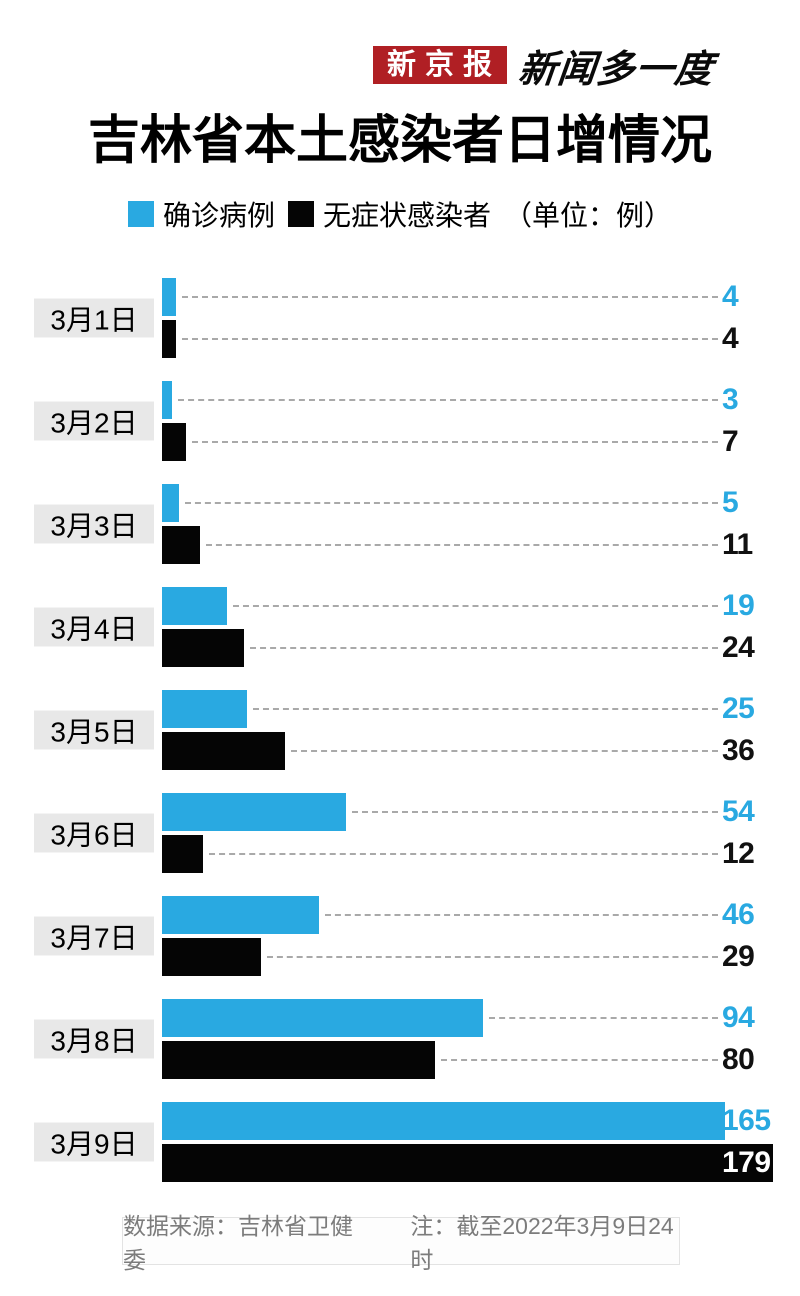 Image resolution: width=800 pixels, height=1296 pixels. Describe the element at coordinates (746, 1120) in the screenshot. I see `value-label-confirmed: 165` at that location.